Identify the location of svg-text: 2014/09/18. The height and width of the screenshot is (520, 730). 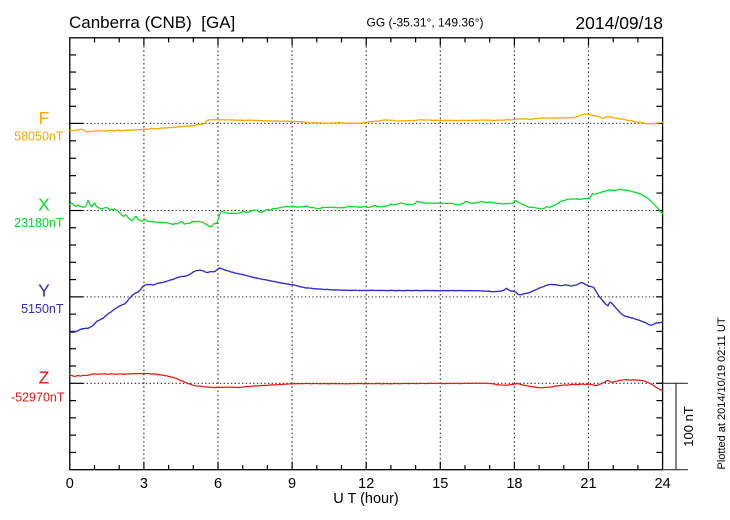
(619, 23).